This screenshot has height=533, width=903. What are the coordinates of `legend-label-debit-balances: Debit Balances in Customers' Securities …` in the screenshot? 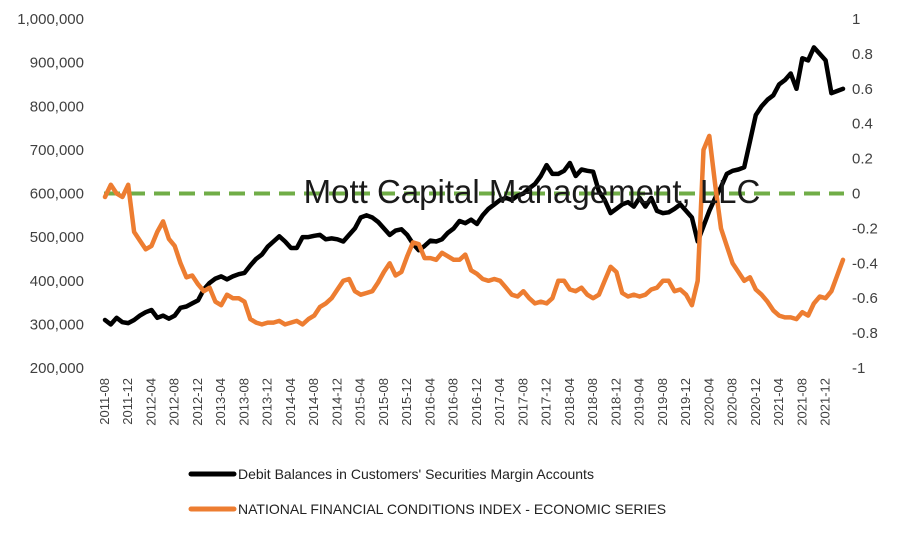 It's located at (416, 474).